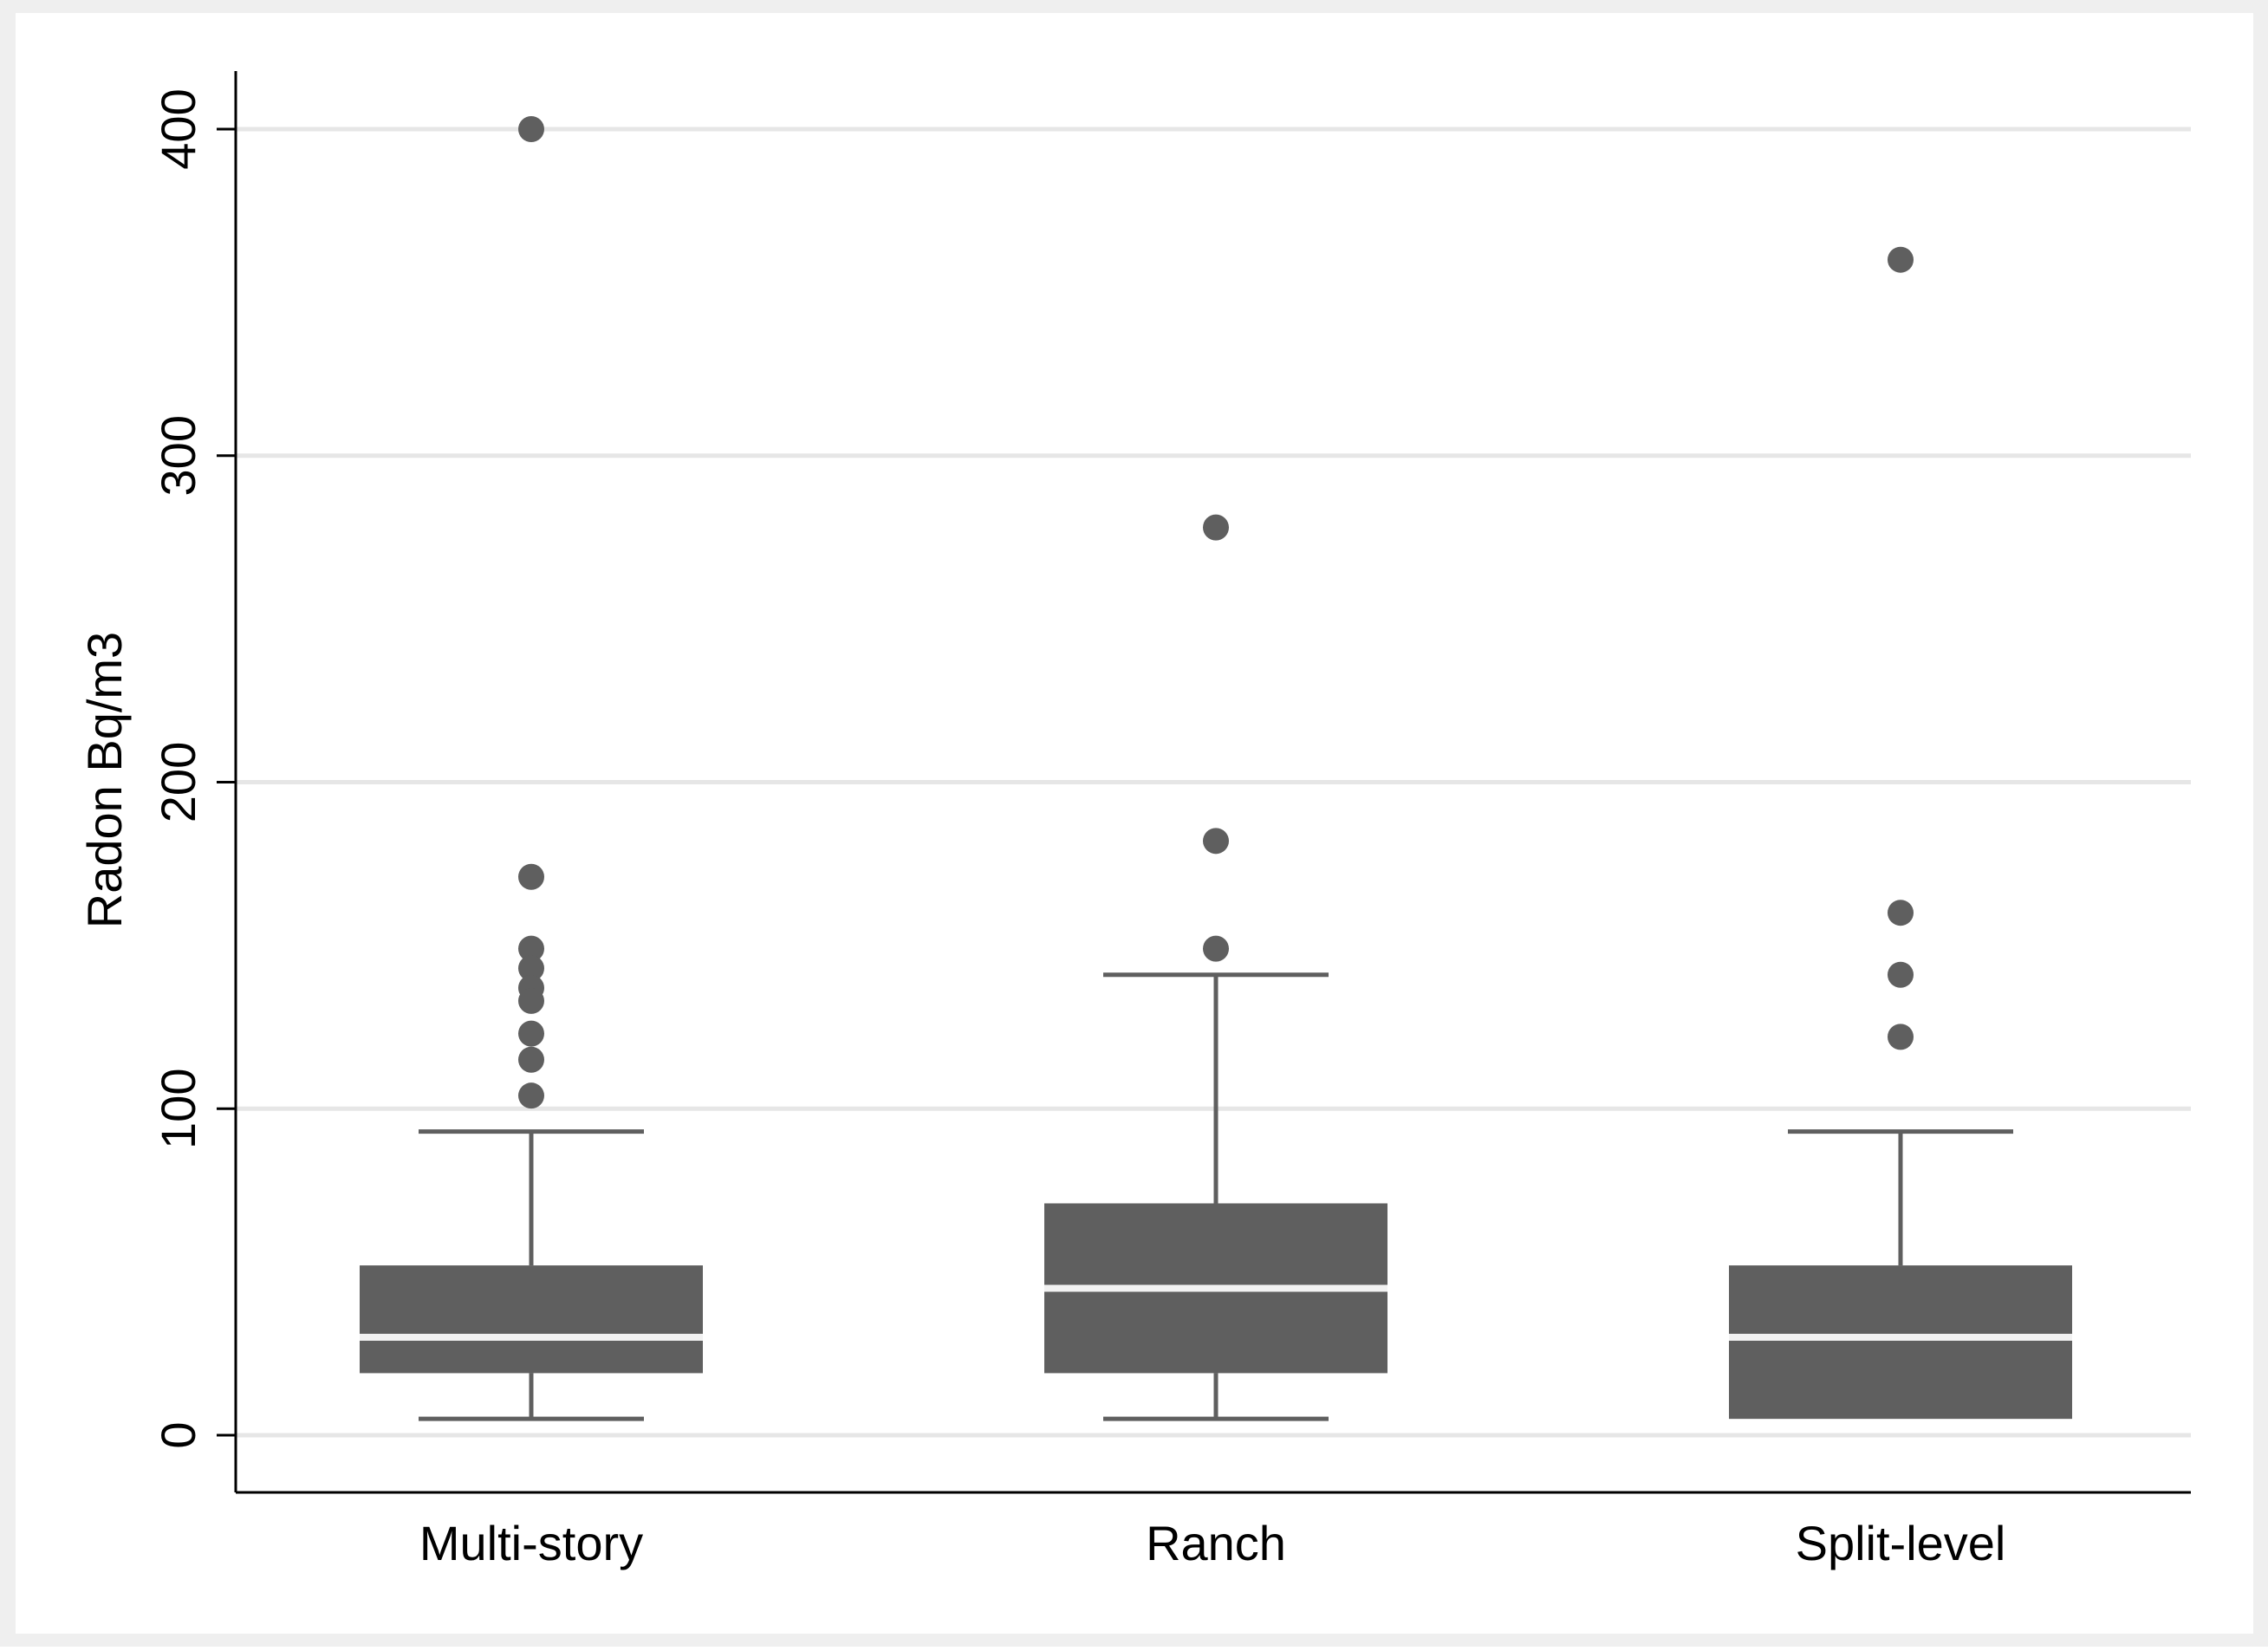 Image resolution: width=2268 pixels, height=1651 pixels. Describe the element at coordinates (178, 128) in the screenshot. I see `y-tick-label: 400` at that location.